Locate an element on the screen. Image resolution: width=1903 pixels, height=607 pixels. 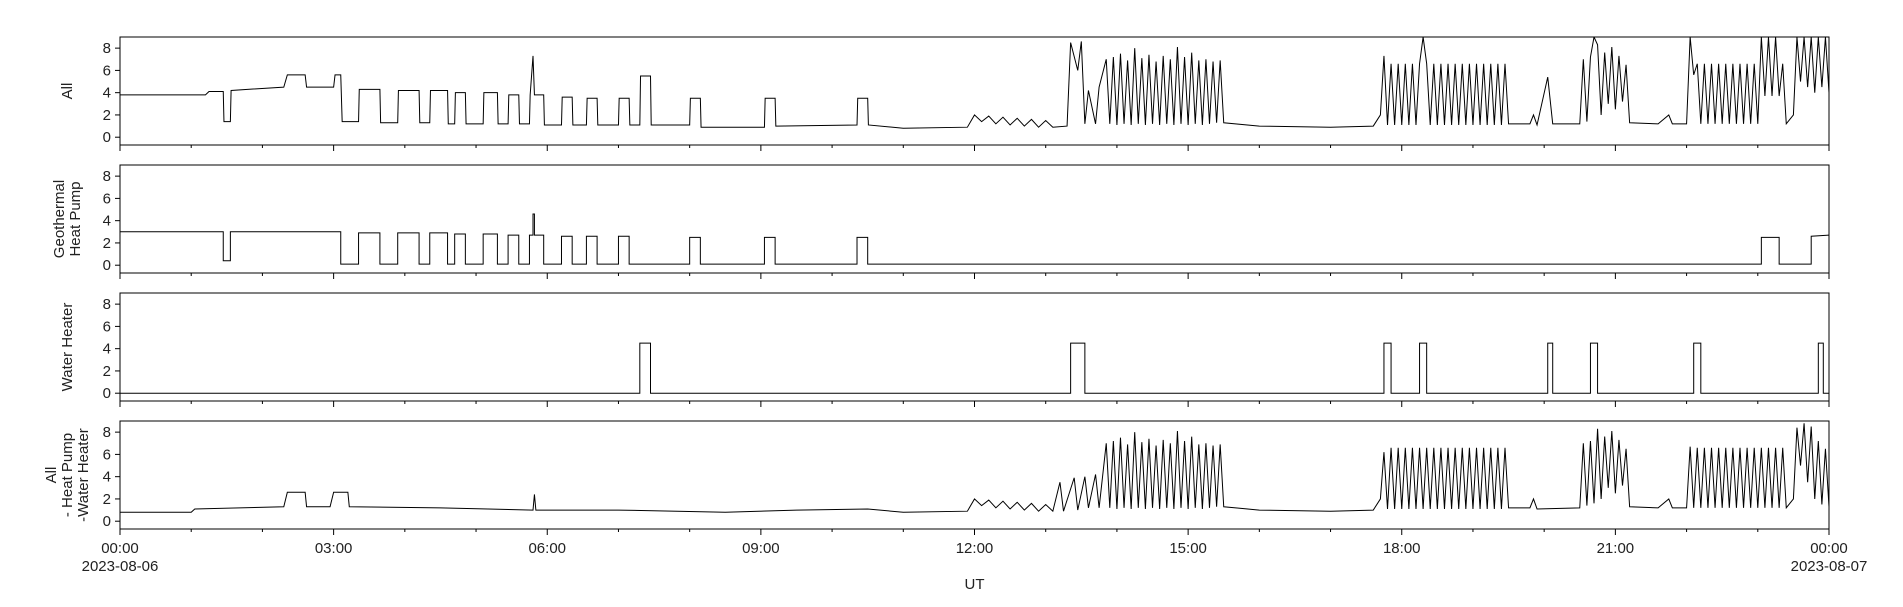
x-tick-label: 15:00 is located at coordinates (1188, 548).